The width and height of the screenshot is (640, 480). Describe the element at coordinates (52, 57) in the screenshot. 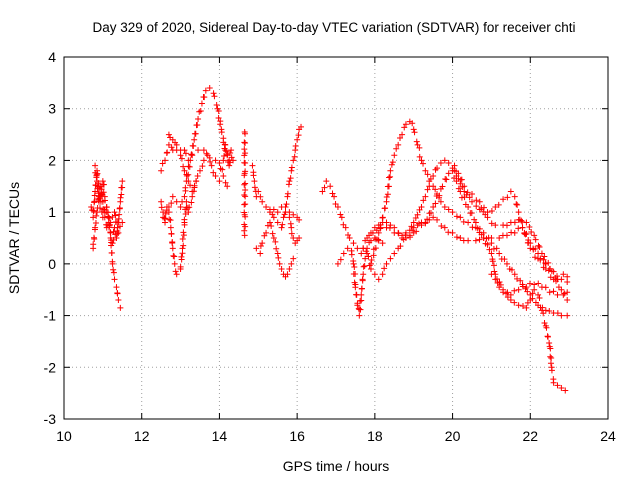

I see `y-tick-label-7: 4` at that location.